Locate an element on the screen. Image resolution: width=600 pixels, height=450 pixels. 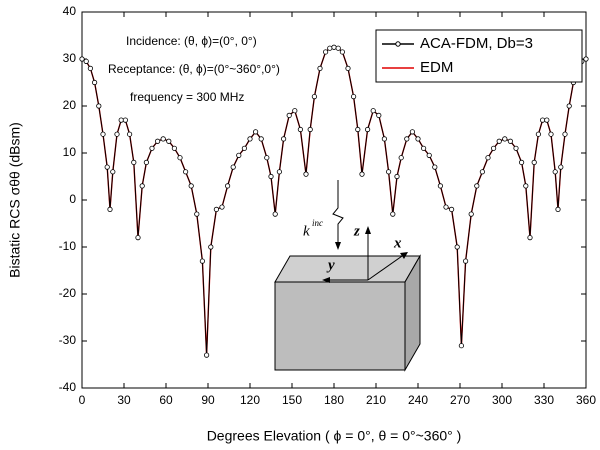
x-tick-label: 240 is located at coordinates (418, 400).